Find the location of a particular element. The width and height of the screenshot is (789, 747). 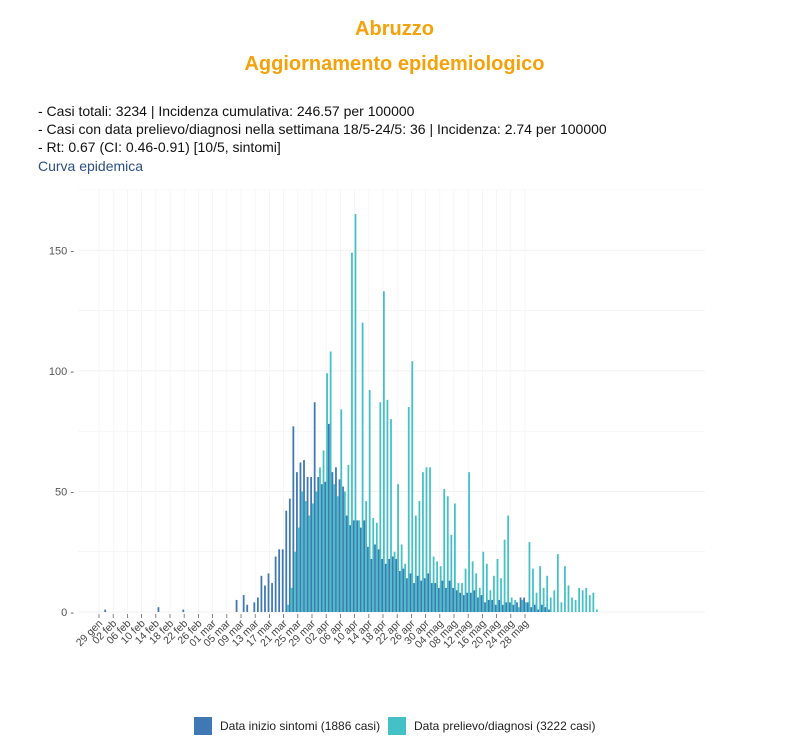

y-tick-label: 50 - is located at coordinates (64, 492).